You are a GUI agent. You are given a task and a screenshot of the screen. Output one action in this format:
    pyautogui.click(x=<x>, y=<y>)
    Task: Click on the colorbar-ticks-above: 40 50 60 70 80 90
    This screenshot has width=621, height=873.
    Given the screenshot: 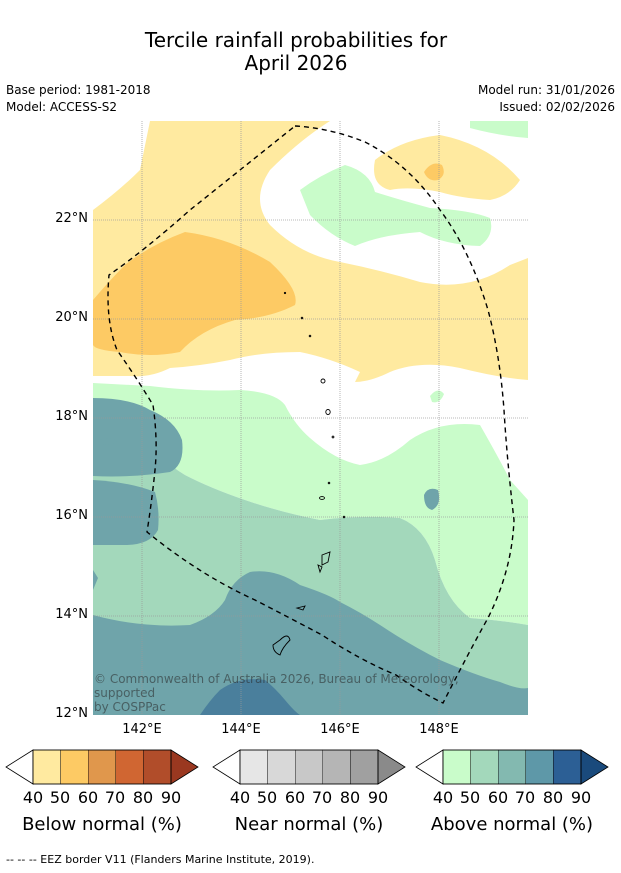 What is the action you would take?
    pyautogui.click(x=310, y=798)
    